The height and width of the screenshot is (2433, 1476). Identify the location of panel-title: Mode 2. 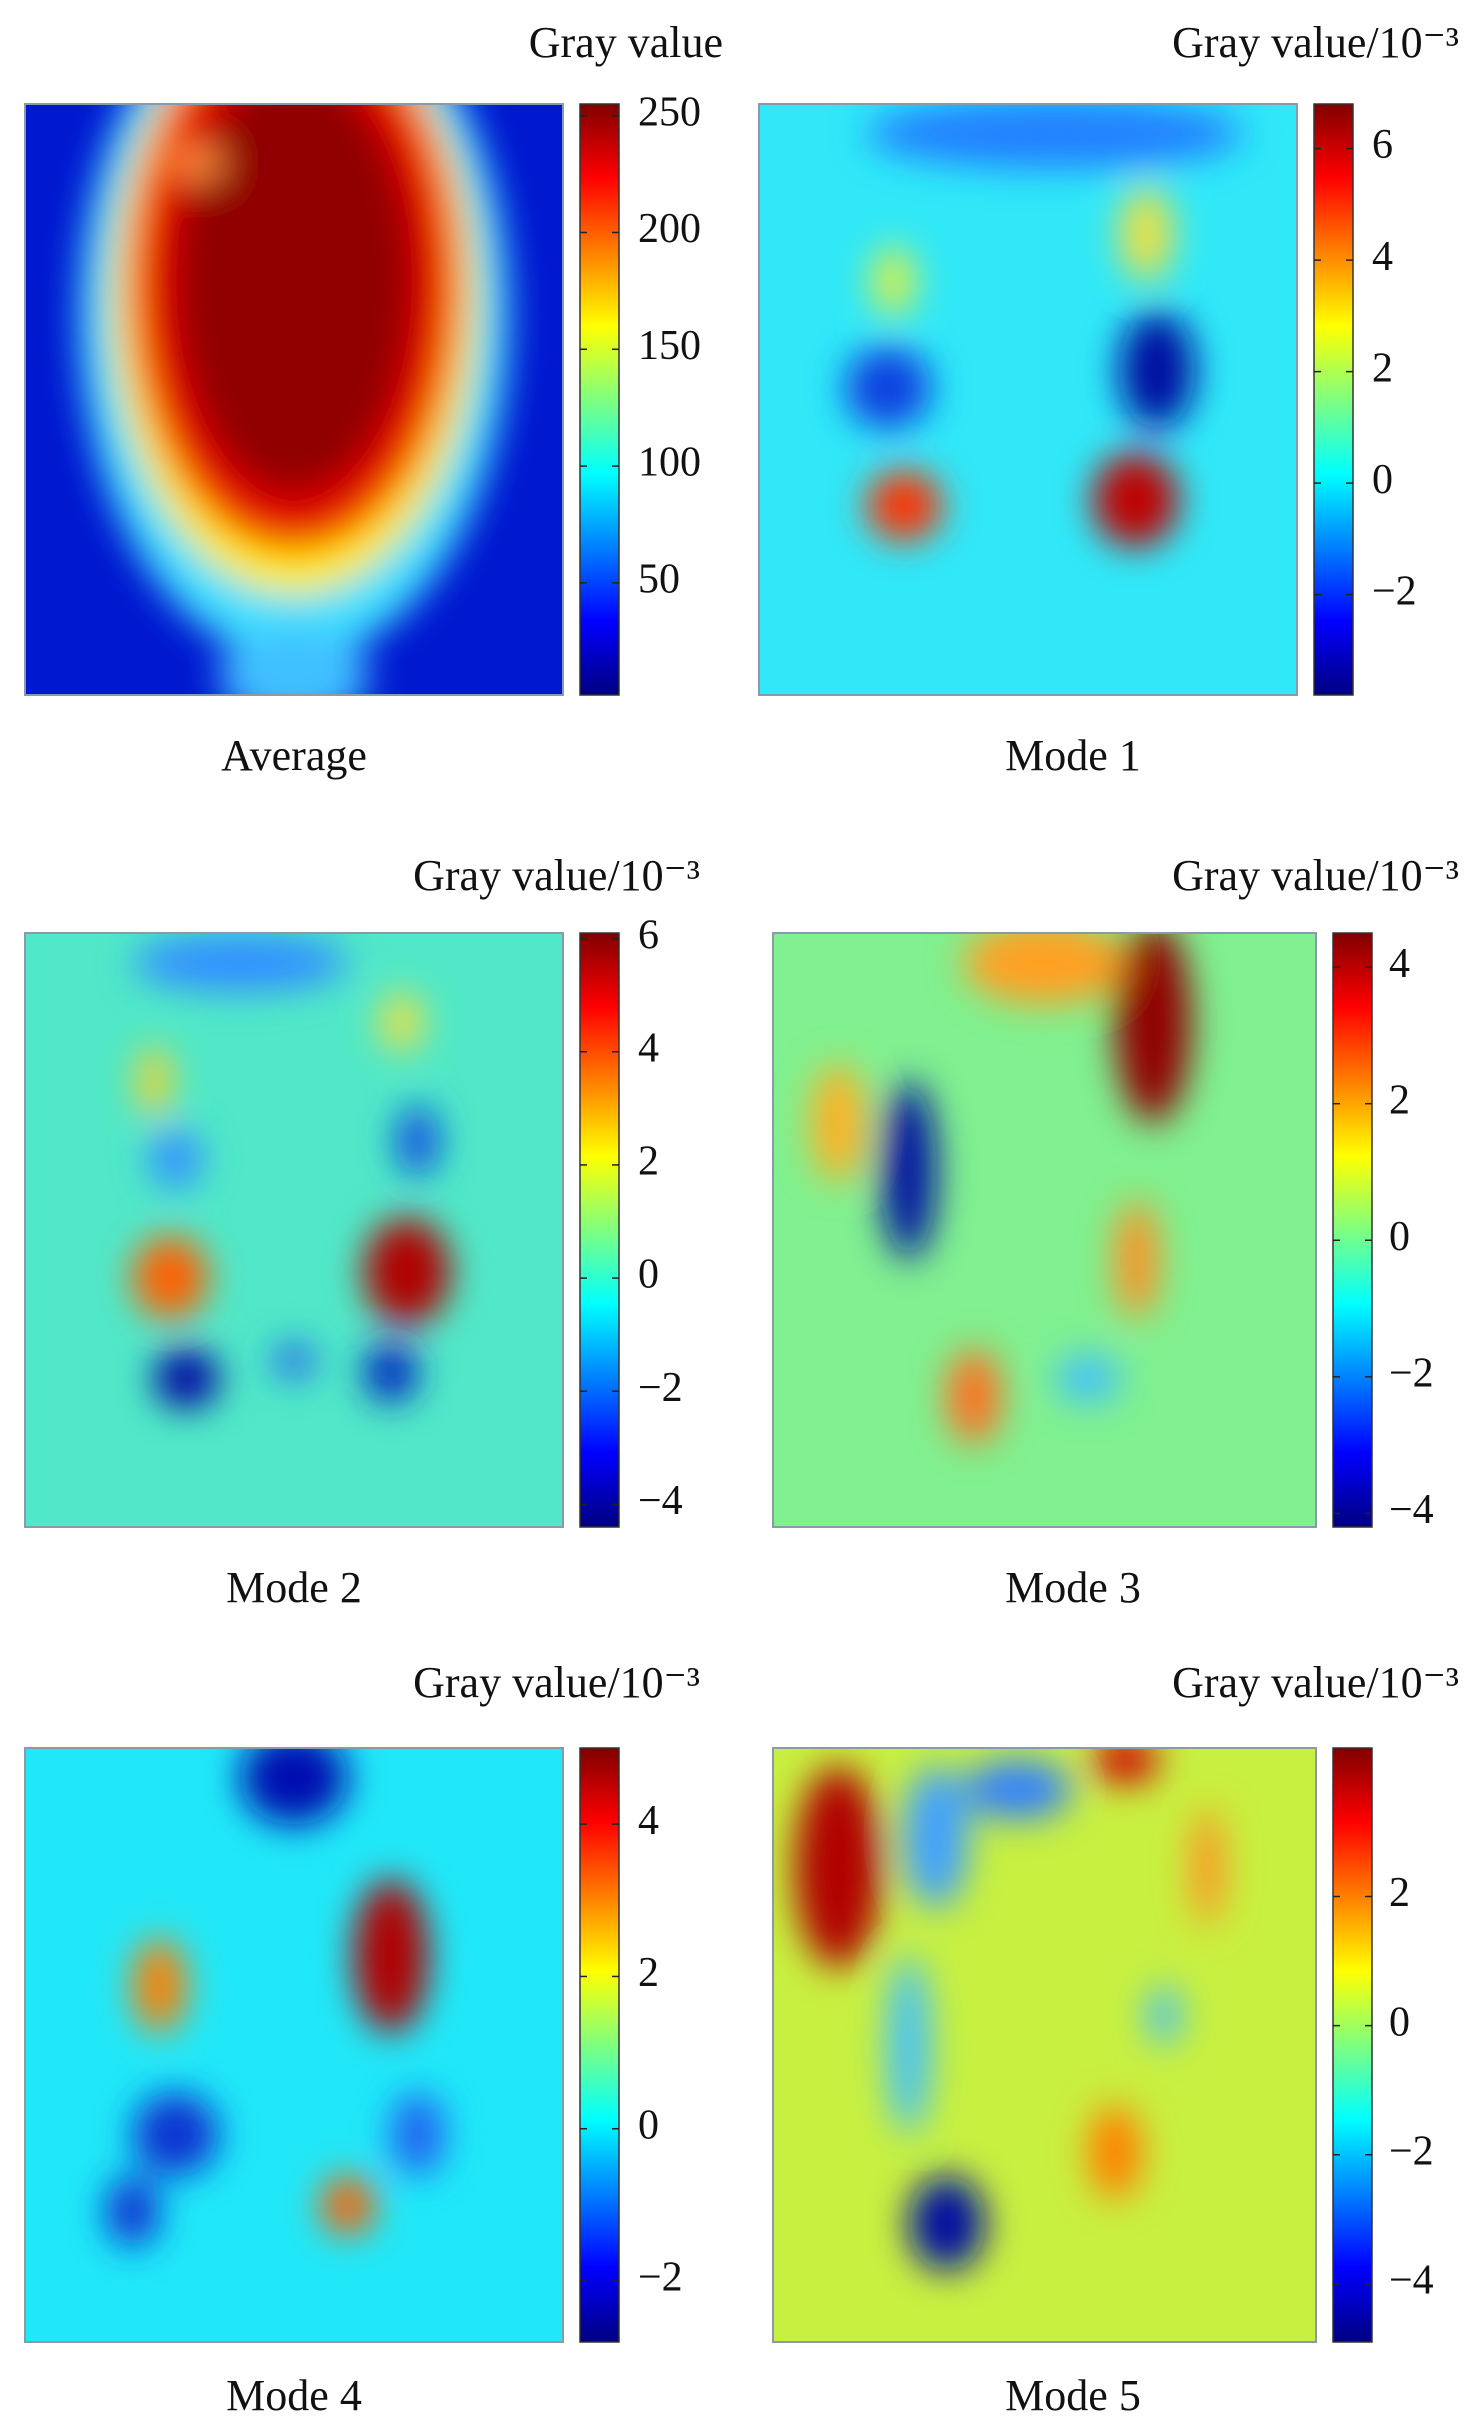
(294, 1587).